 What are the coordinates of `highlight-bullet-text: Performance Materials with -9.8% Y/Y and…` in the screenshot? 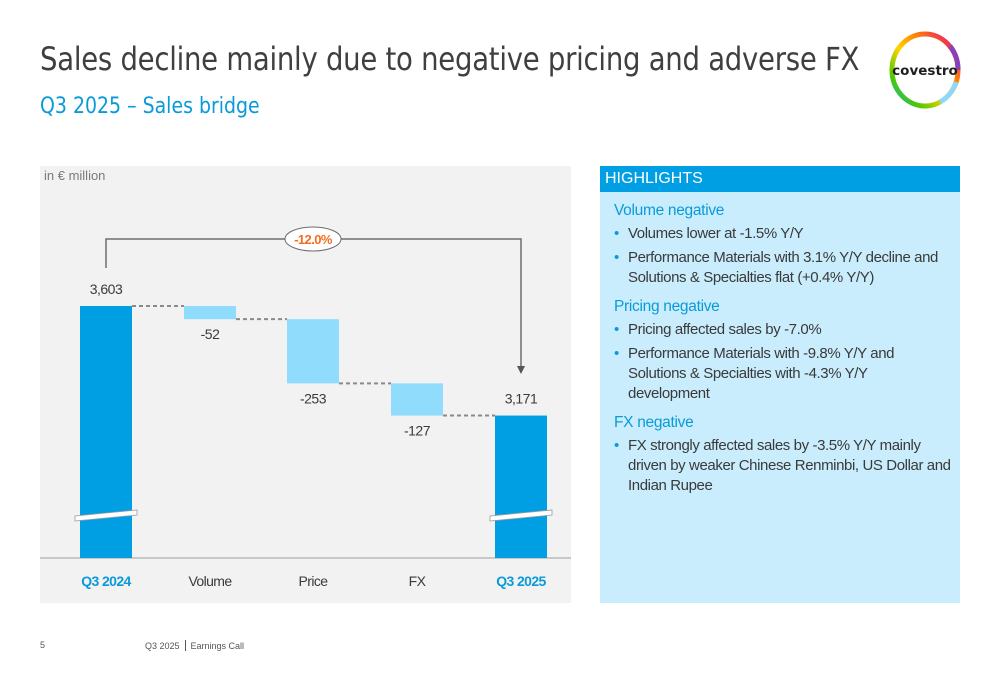 It's located at (761, 373).